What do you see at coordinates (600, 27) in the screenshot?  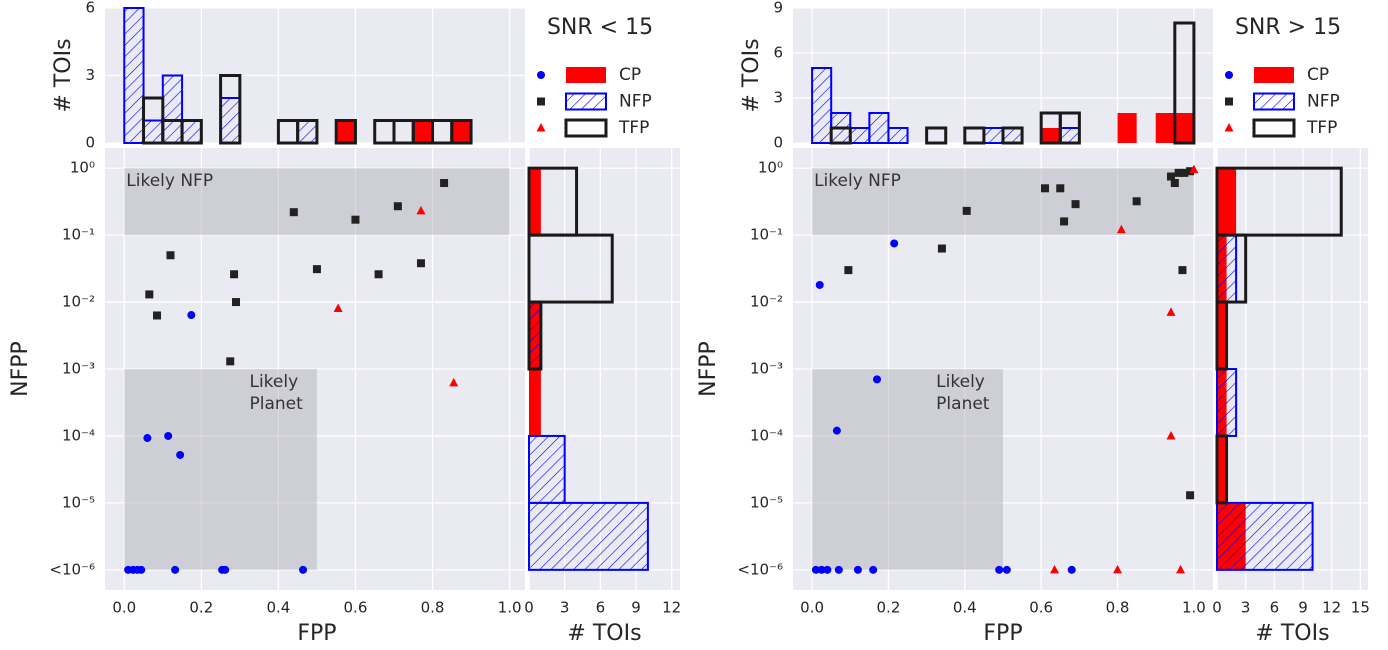 I see `panel-title: SNR < 15` at bounding box center [600, 27].